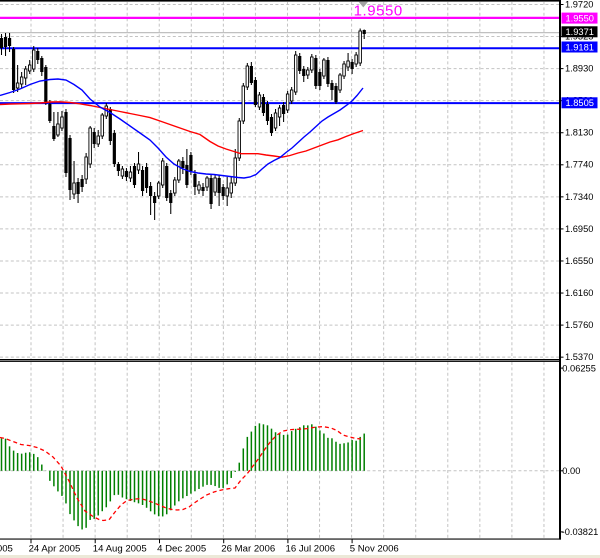 Image resolution: width=600 pixels, height=558 pixels. Describe the element at coordinates (579, 165) in the screenshot. I see `svg-text: 1.7740` at that location.